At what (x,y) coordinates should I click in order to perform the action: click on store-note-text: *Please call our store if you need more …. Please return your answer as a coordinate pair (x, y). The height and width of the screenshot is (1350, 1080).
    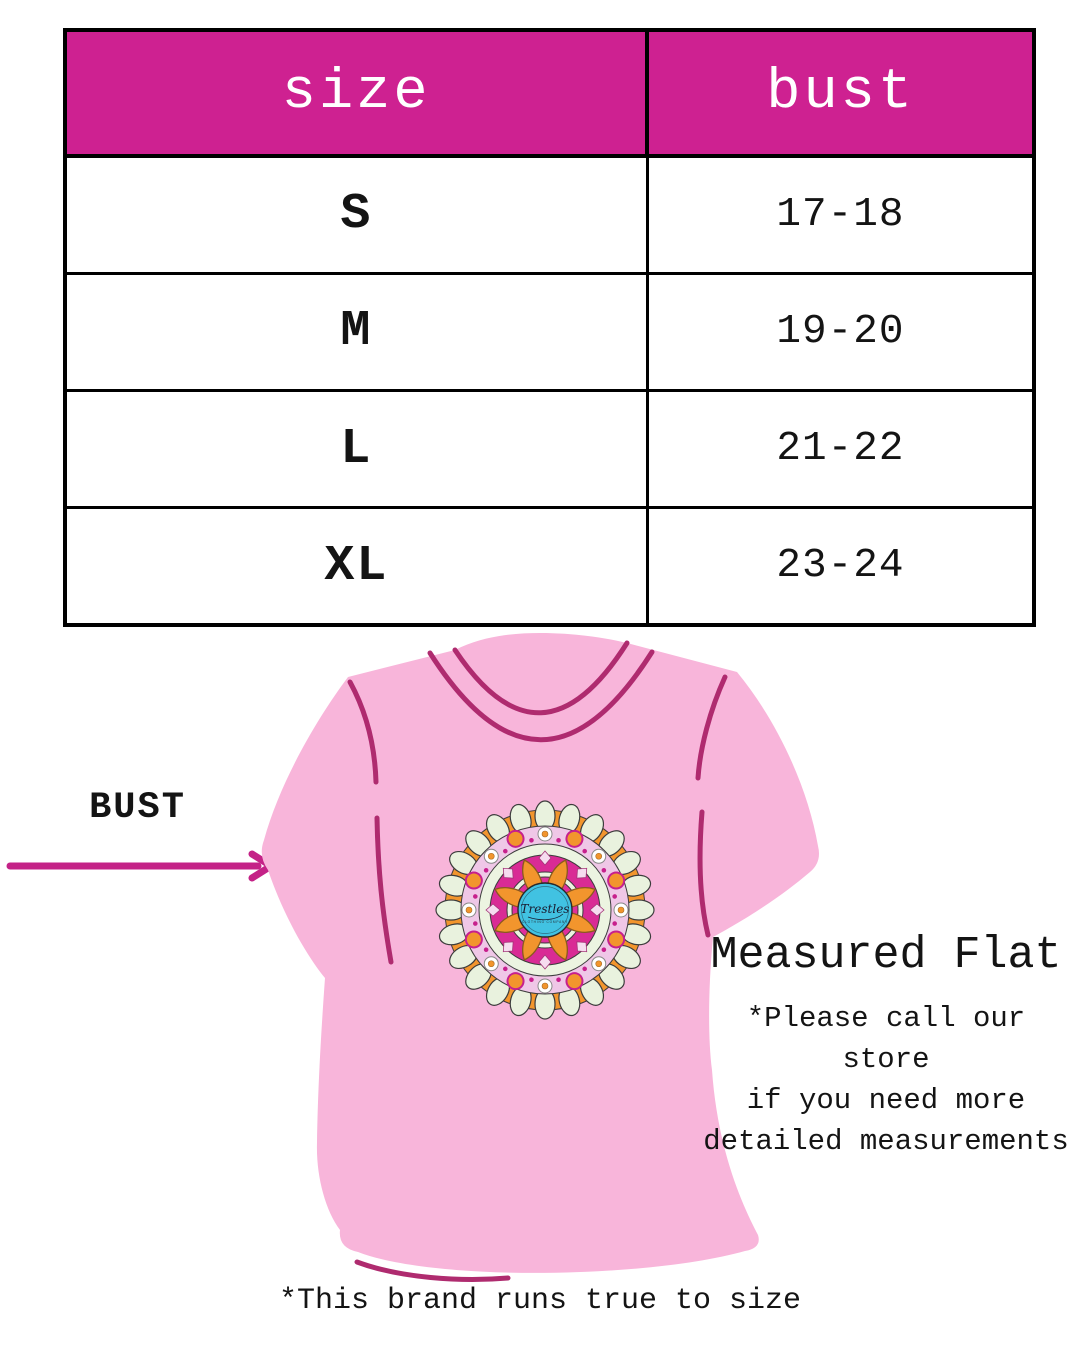
    Looking at the image, I should click on (886, 1080).